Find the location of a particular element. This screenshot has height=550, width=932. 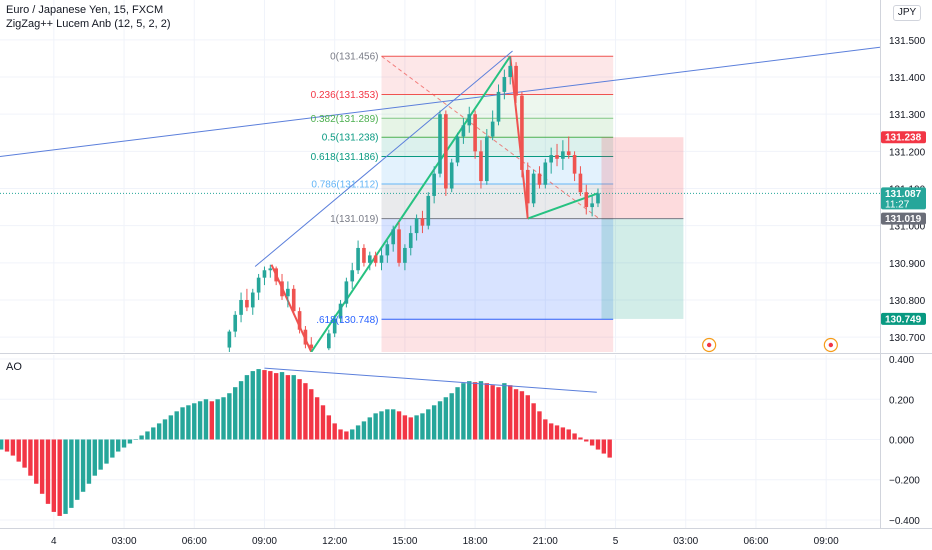

chart-title: Euro / Japanese Yen, 15, FXCM is located at coordinates (85, 10).